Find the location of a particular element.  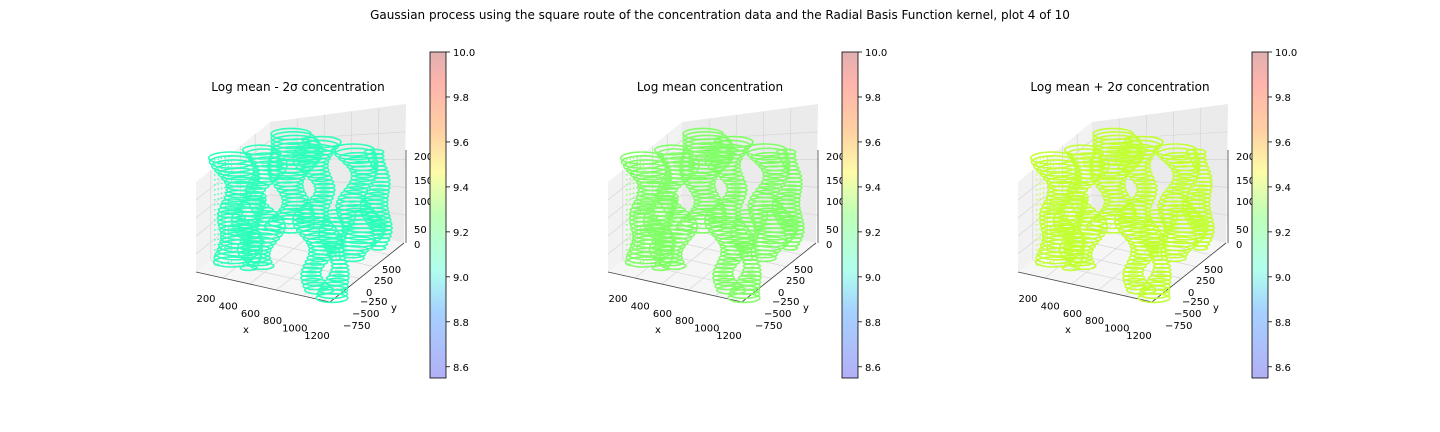

y-tick-label: −750 is located at coordinates (1178, 326).